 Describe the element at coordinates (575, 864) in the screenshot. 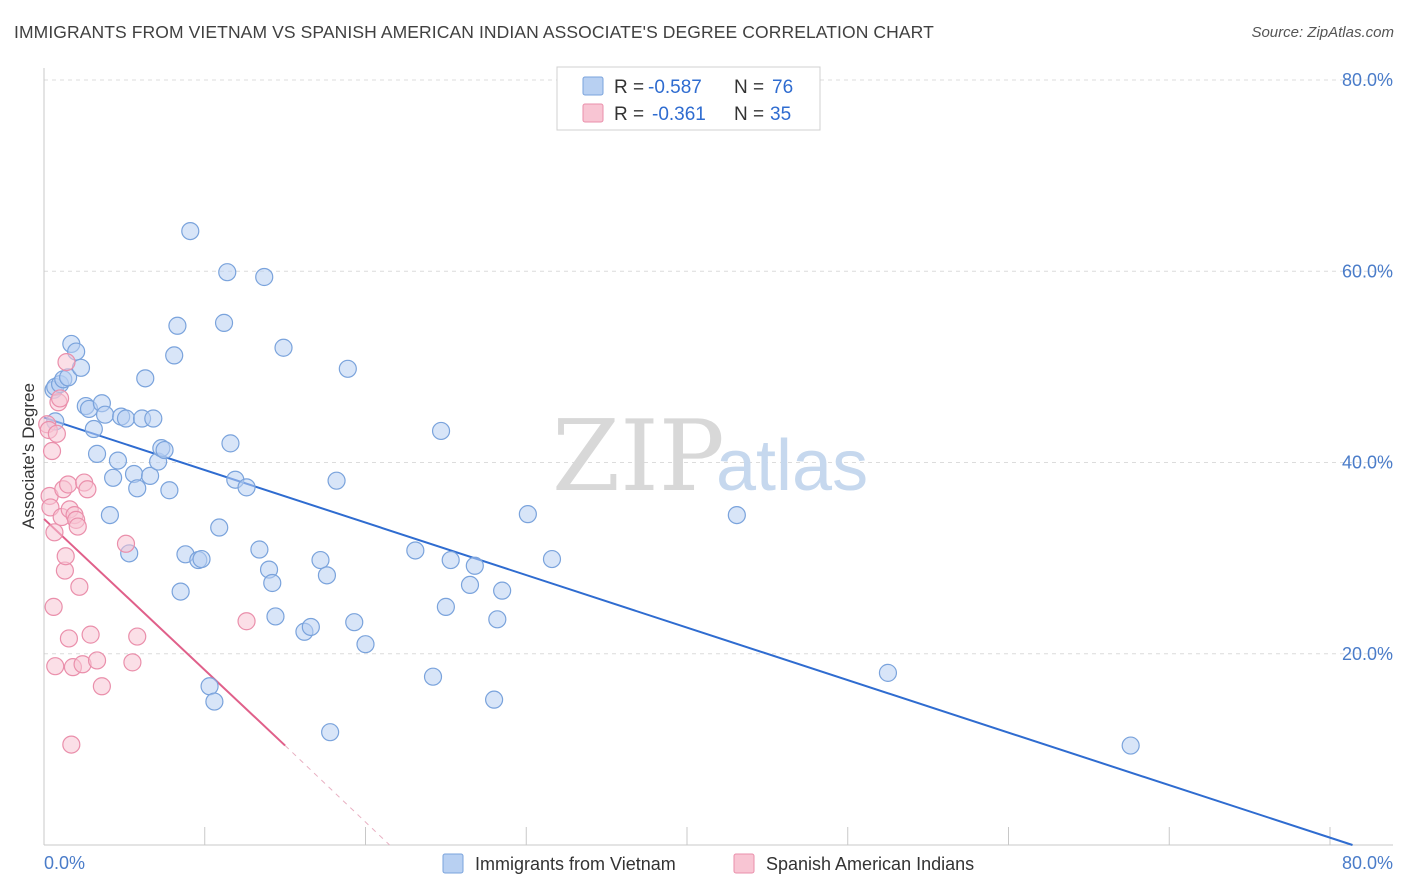

I see `bottom-legend-label-vietnam: Immigrants from Vietnam` at that location.